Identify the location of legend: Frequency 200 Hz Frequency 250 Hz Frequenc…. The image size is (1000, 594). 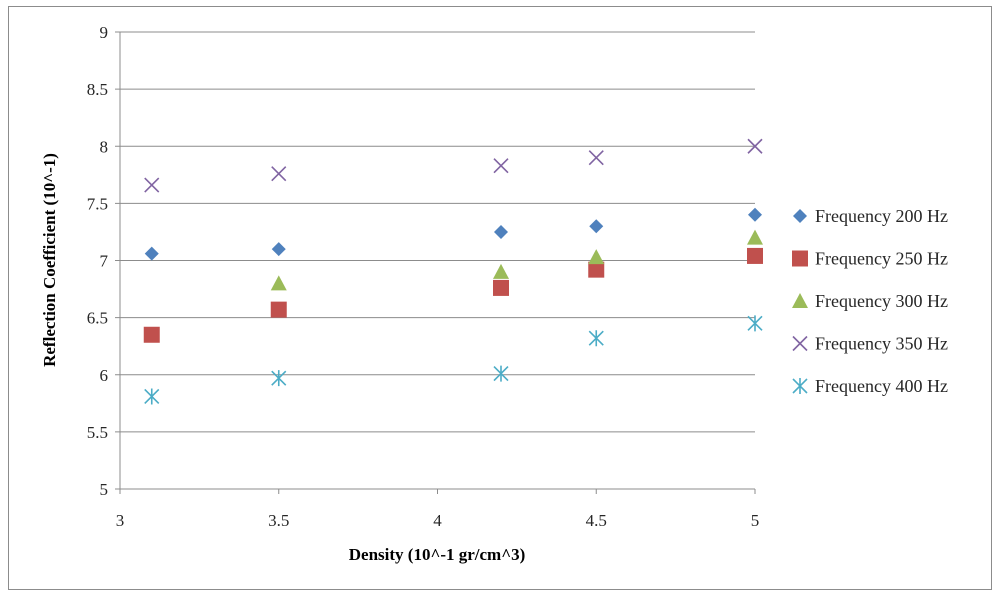
(870, 301).